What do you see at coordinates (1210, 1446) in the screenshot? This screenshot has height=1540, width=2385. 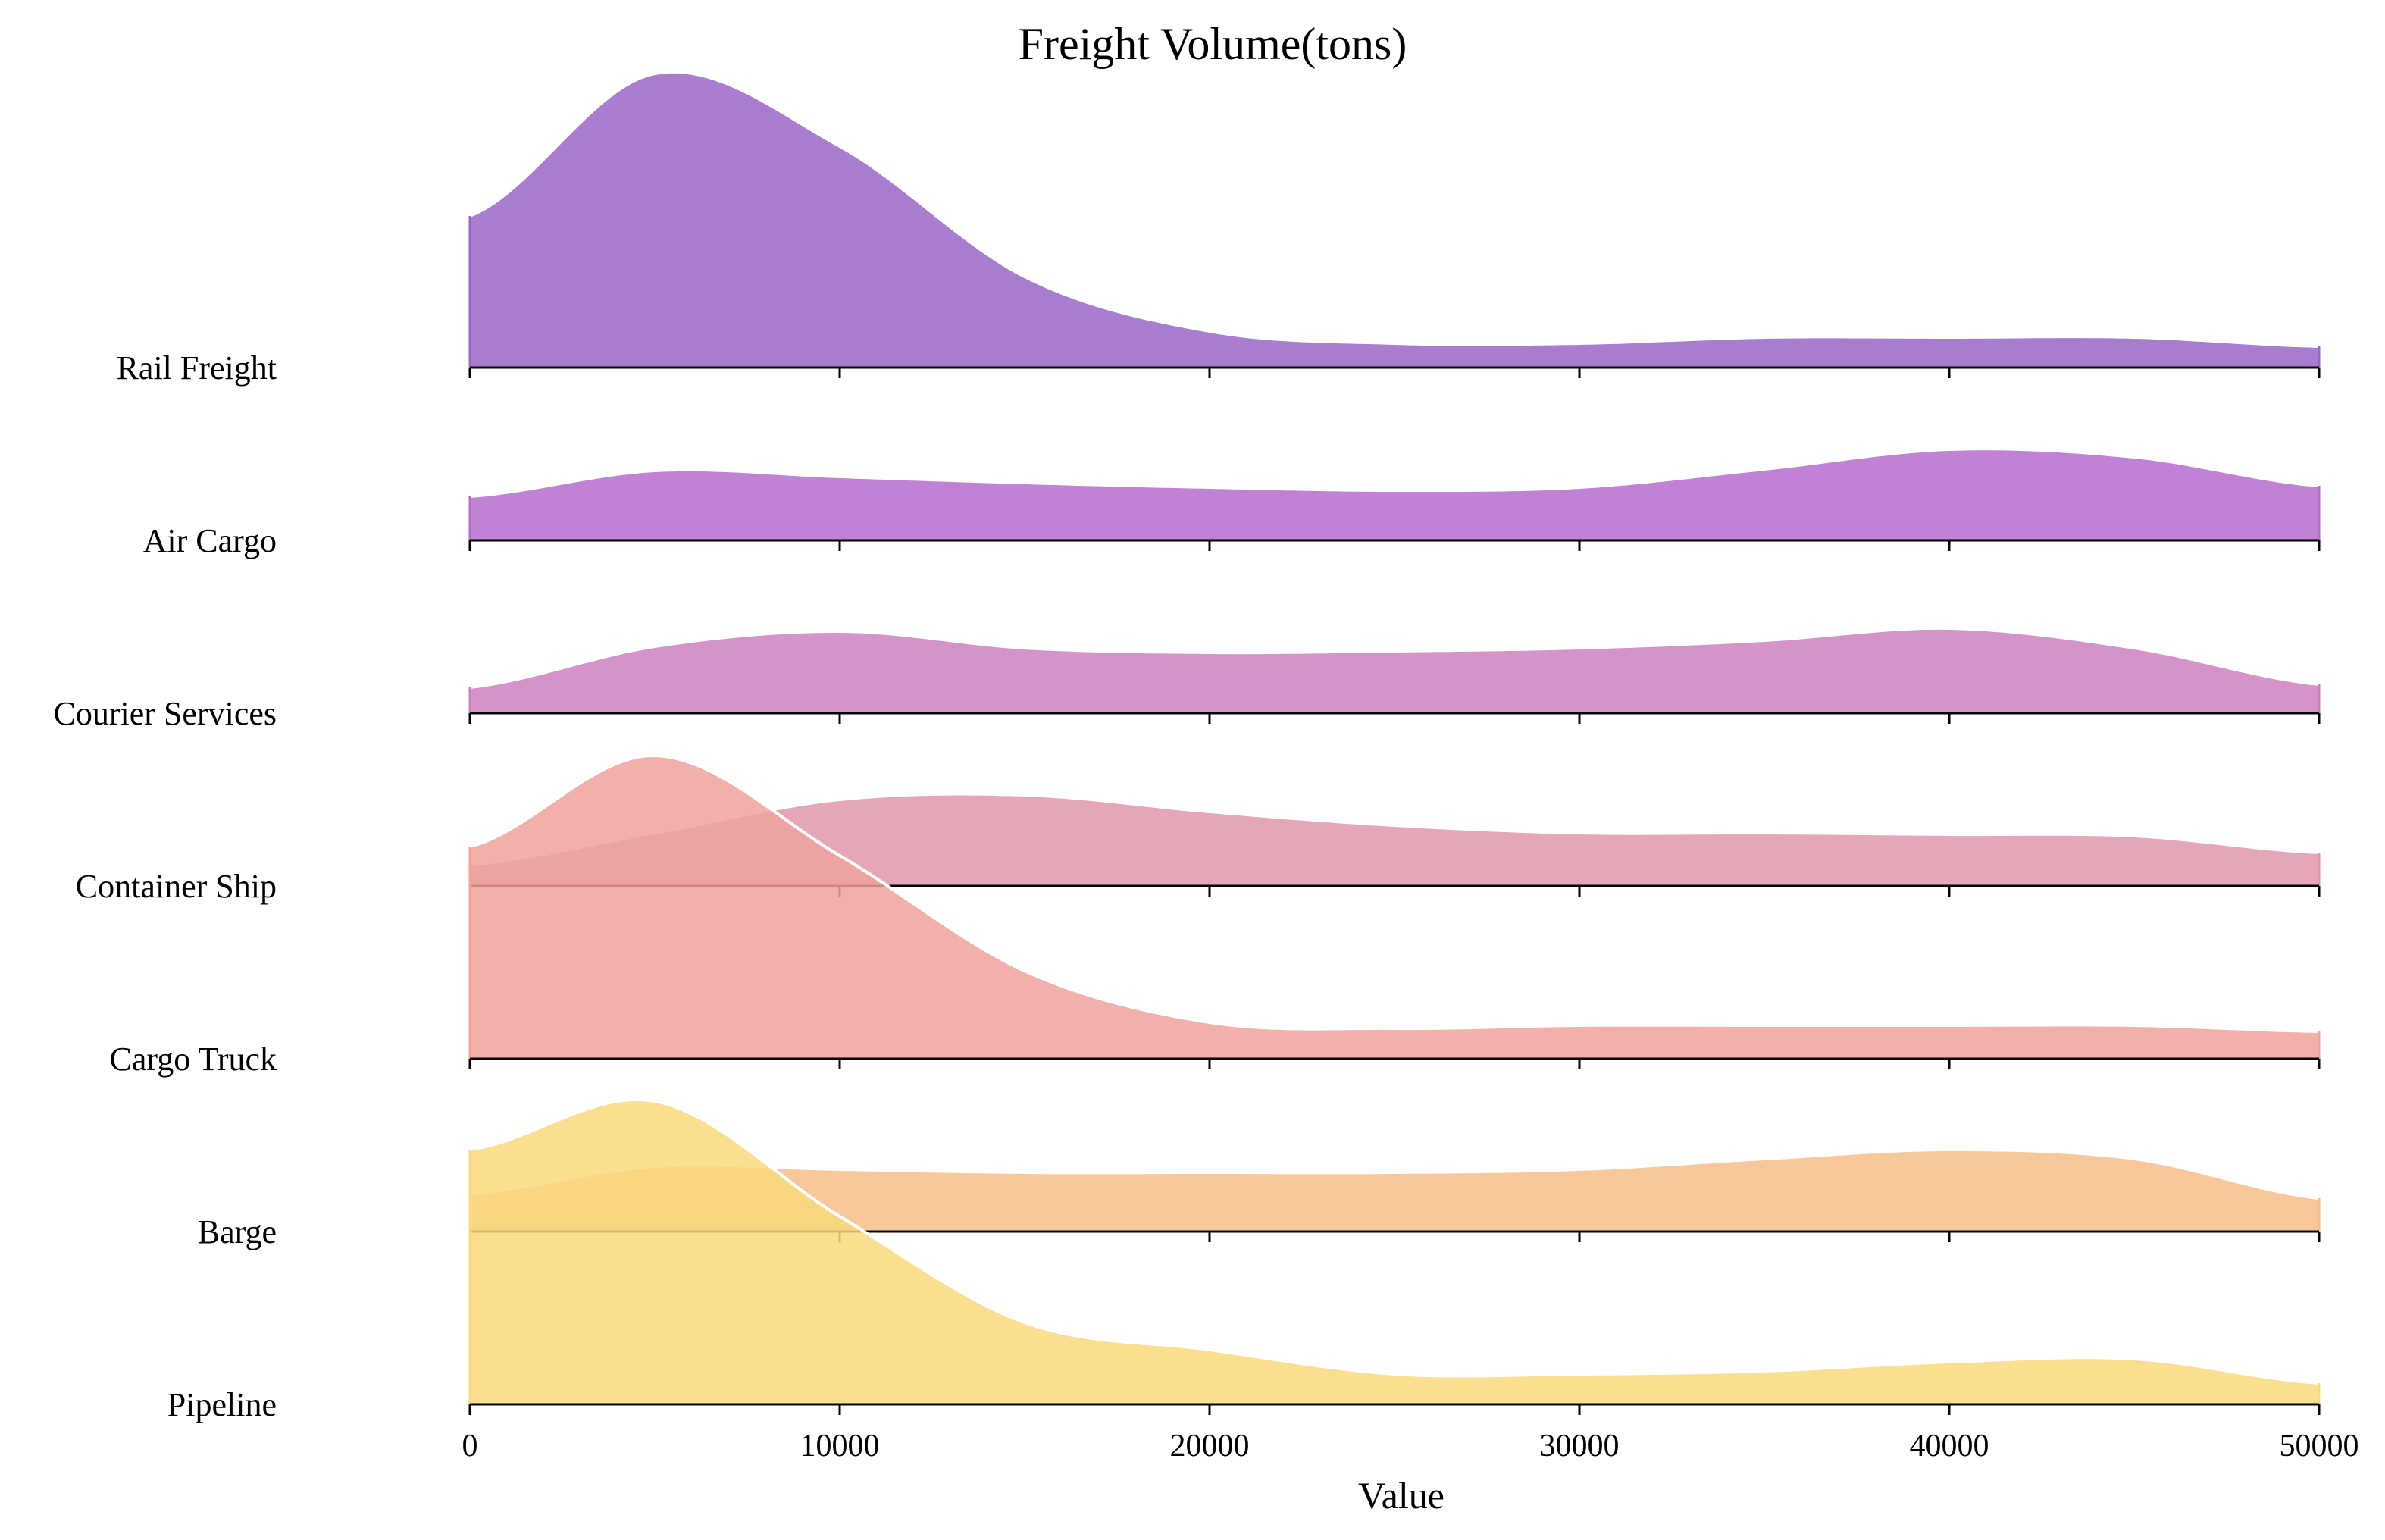 I see `x-tick-label: 20000` at bounding box center [1210, 1446].